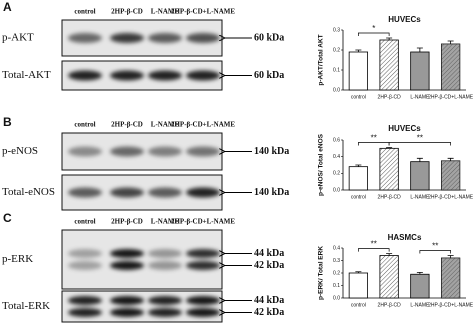  What do you see at coordinates (28, 192) in the screenshot?
I see `row-label: Total-eNOS` at bounding box center [28, 192].